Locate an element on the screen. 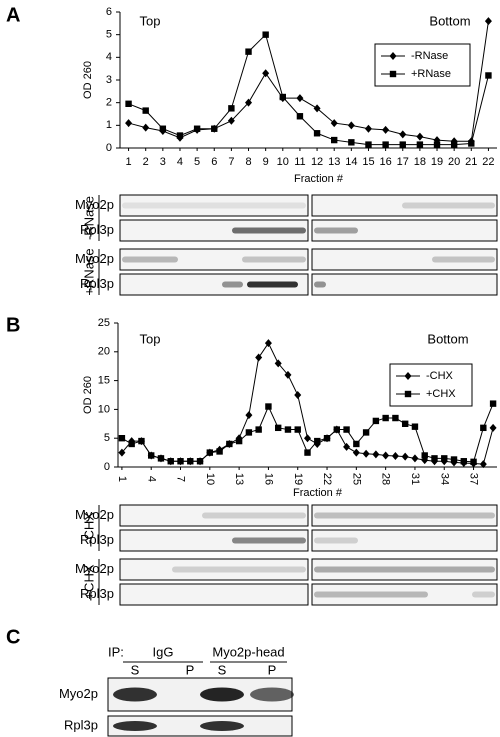 The image size is (500, 737). x-tick-label: 25 is located at coordinates (356, 479).